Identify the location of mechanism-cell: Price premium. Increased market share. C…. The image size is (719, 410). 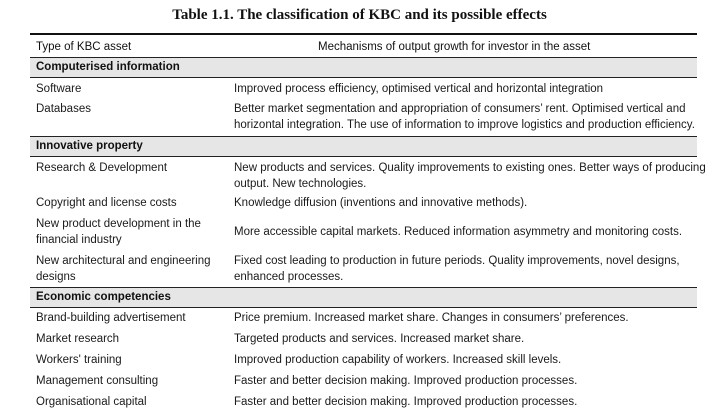
(431, 318).